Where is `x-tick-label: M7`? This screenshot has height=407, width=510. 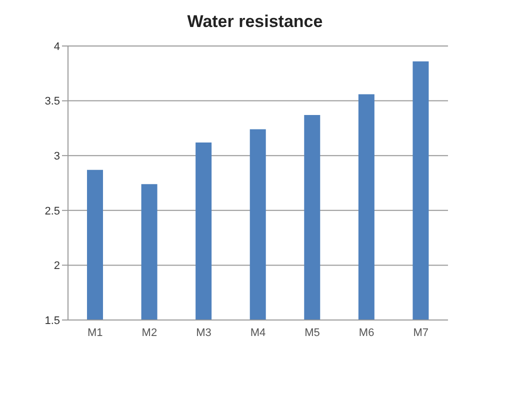
x-tick-label: M7 is located at coordinates (420, 332).